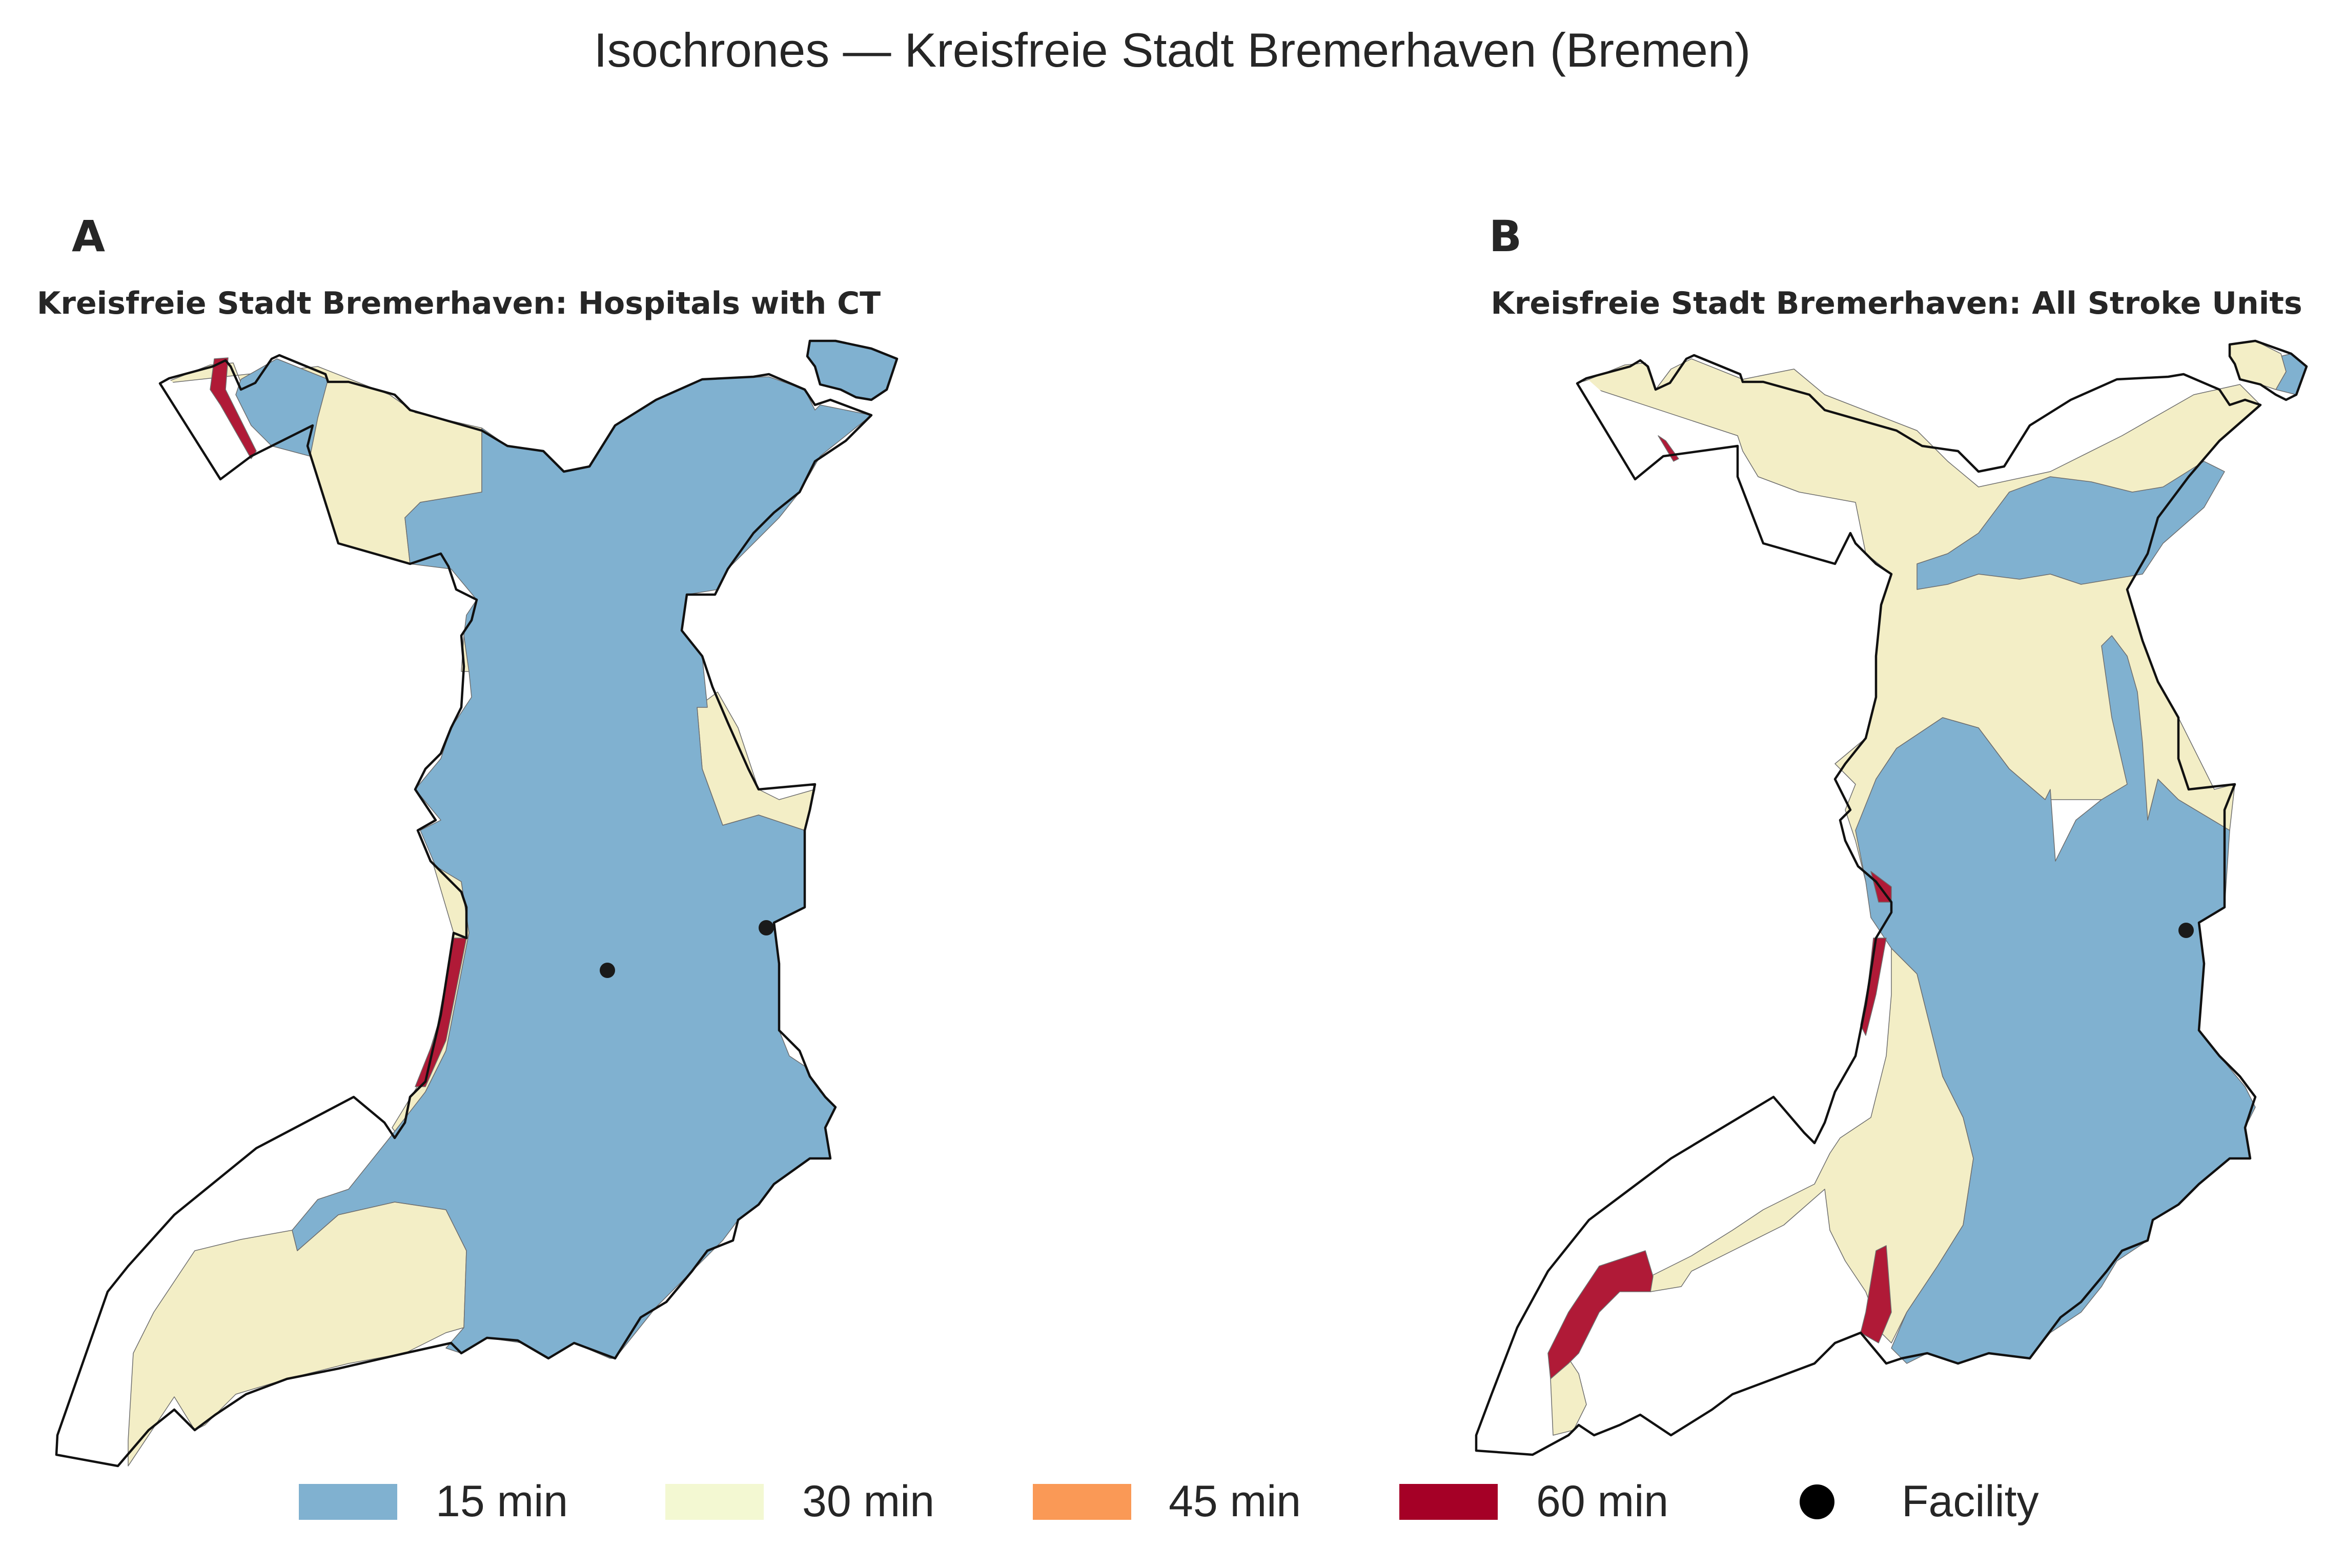 This screenshot has height=1568, width=2345. Describe the element at coordinates (1505, 236) in the screenshot. I see `panel-b-letter: B` at that location.